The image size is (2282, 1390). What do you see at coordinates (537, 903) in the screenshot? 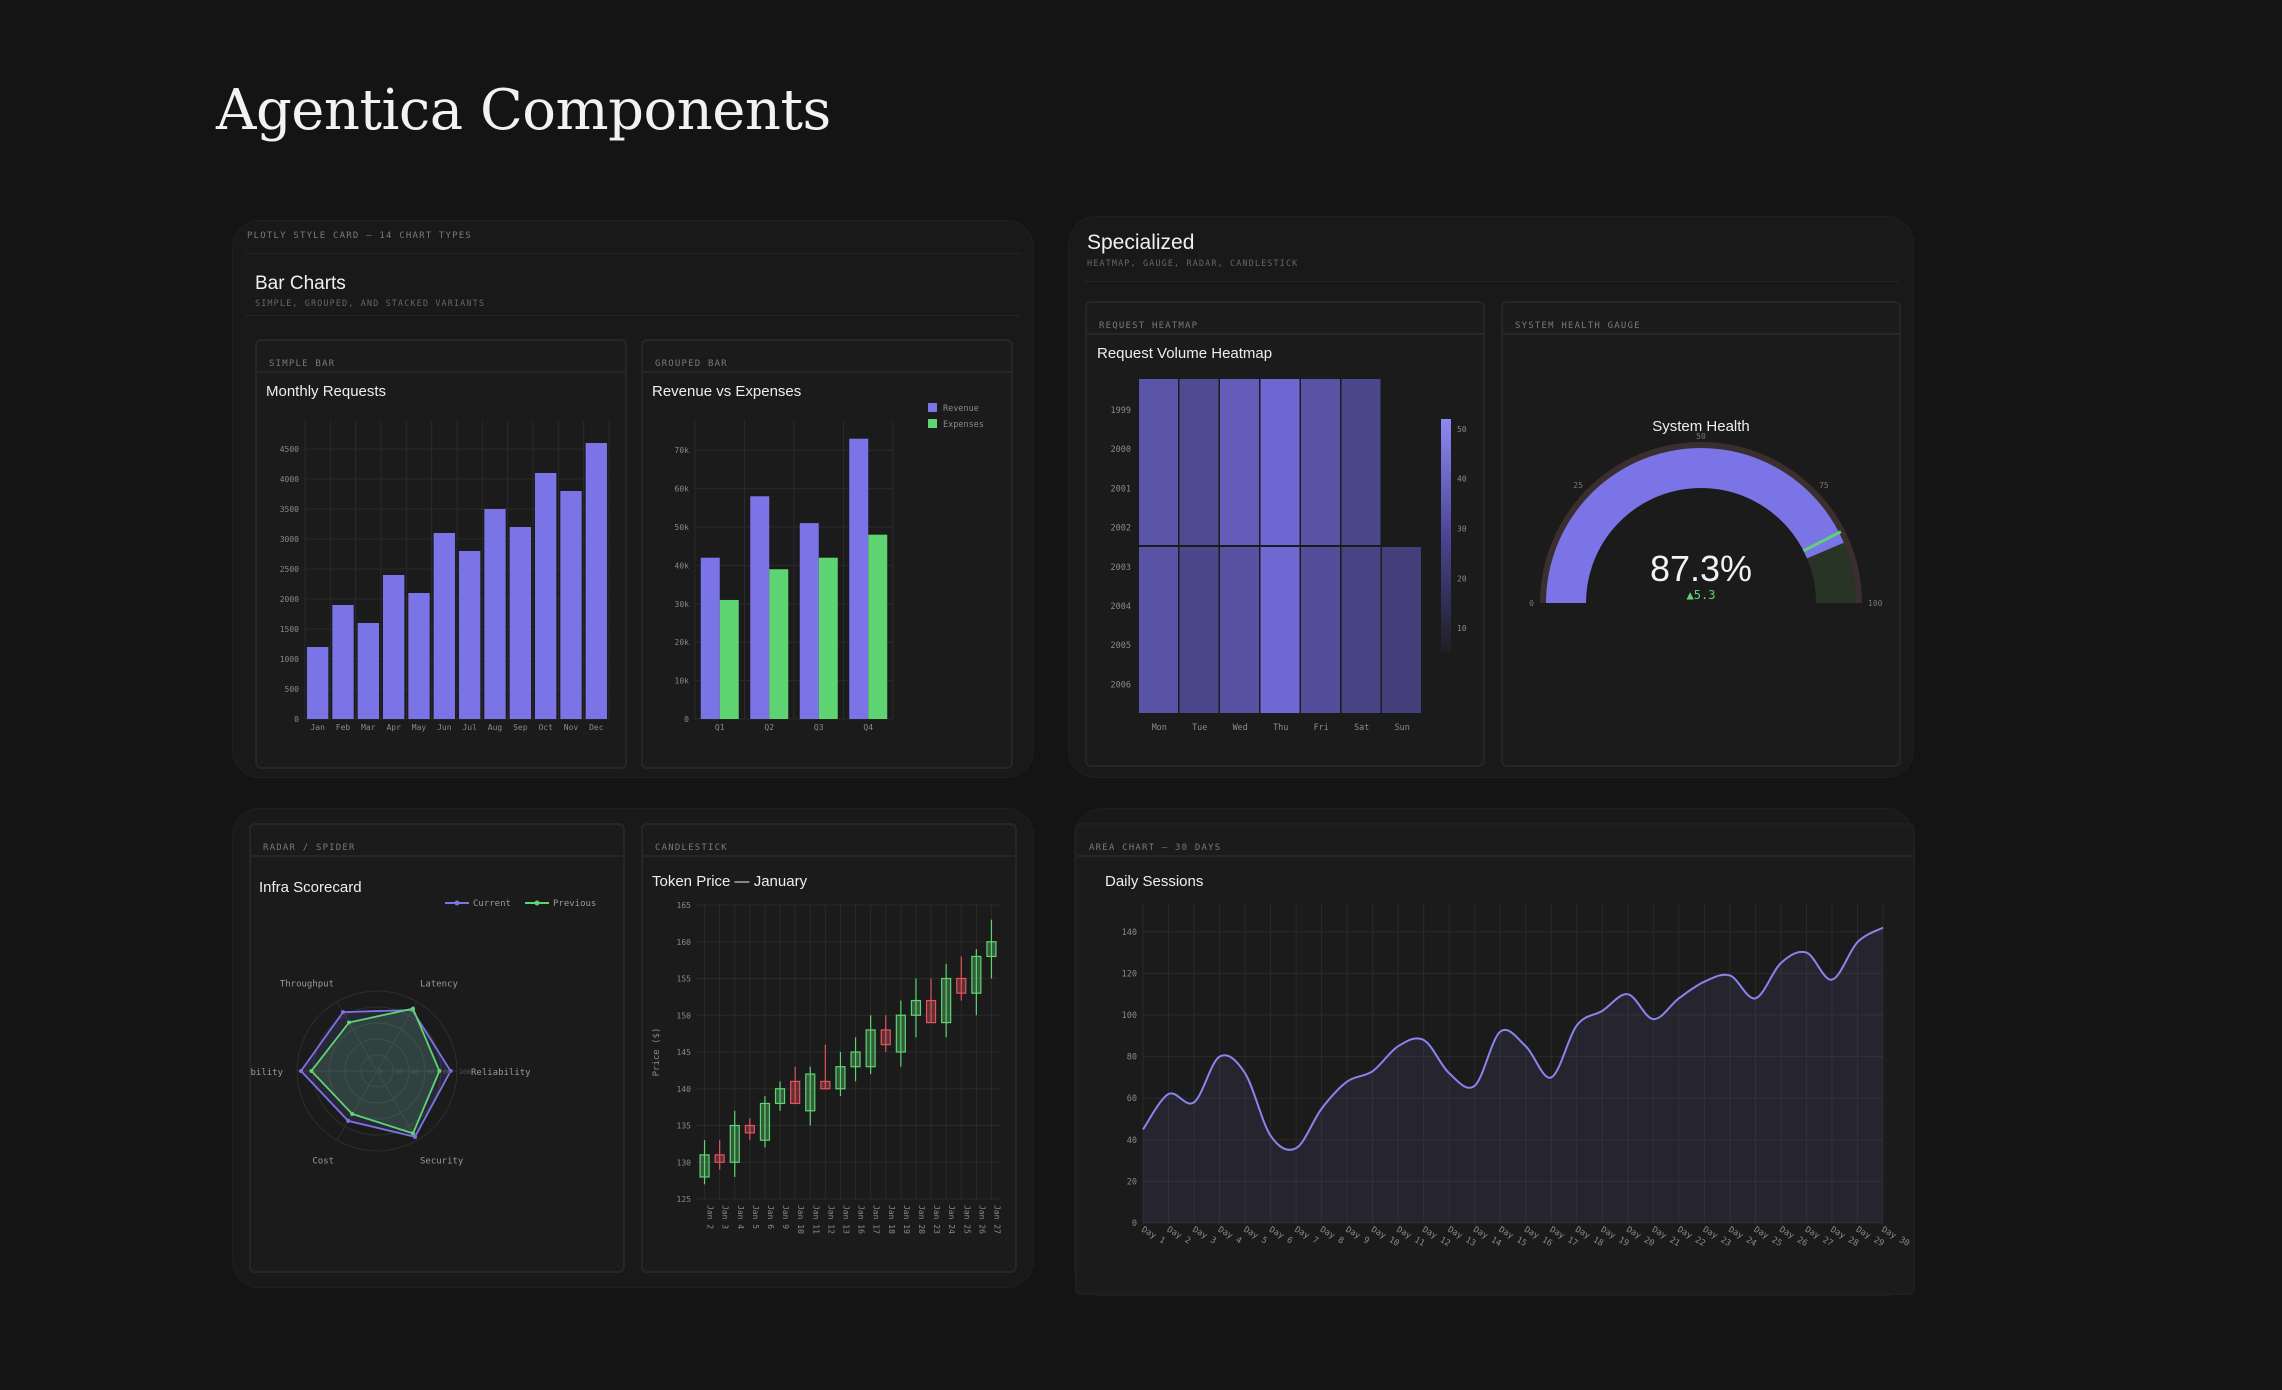
I see `legend-marker` at bounding box center [537, 903].